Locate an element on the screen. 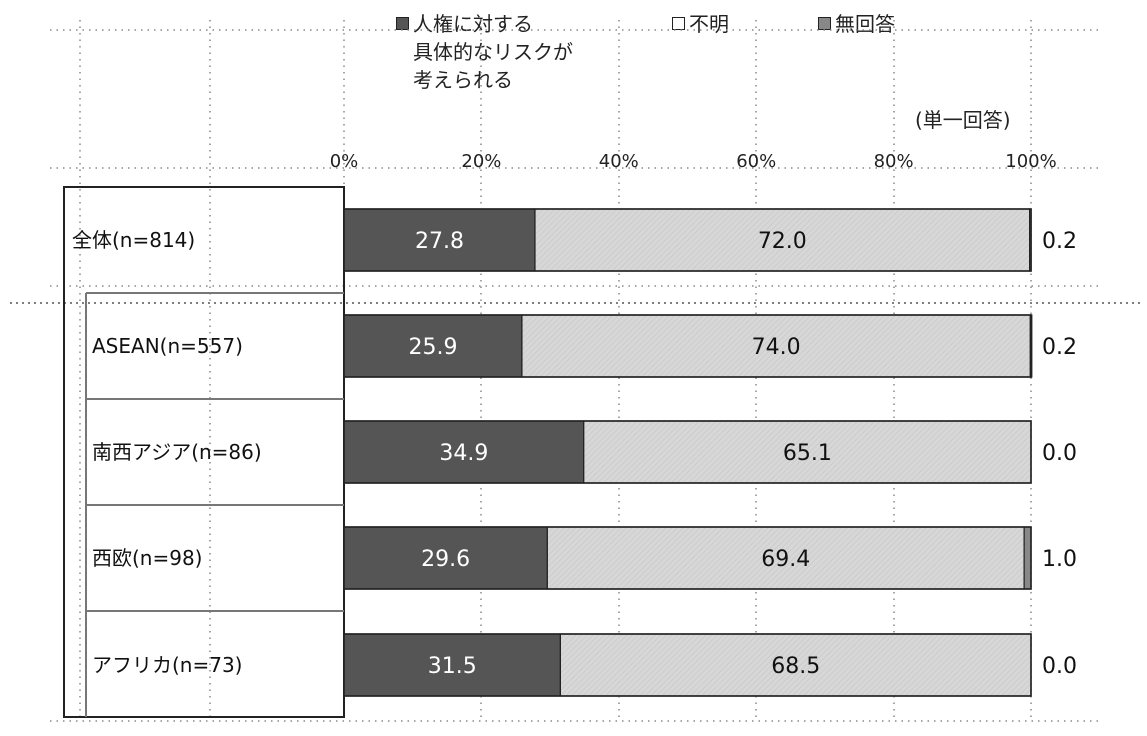 This screenshot has width=1147, height=736. legend-label-risk: 人権に対する 具体的なリスクが 考えられる is located at coordinates (493, 52).